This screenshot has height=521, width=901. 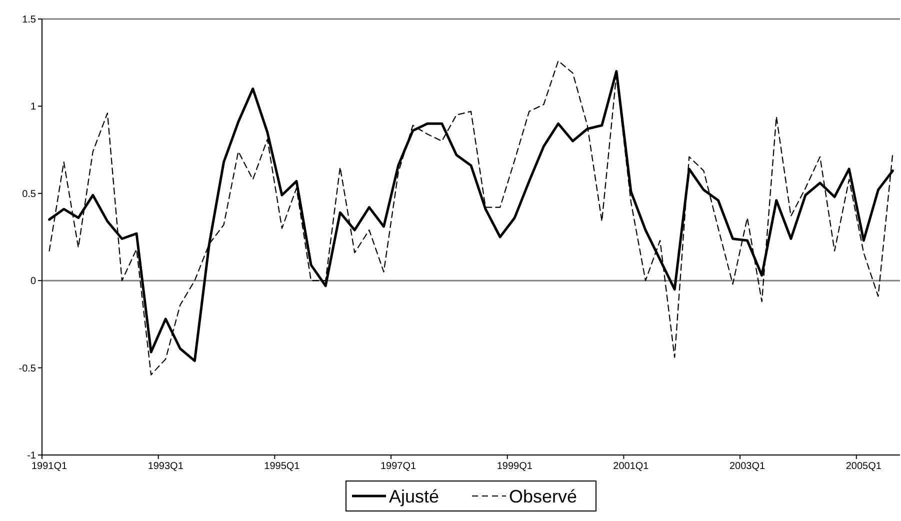 I want to click on x-tick-label: 2005Q1, so click(x=864, y=466).